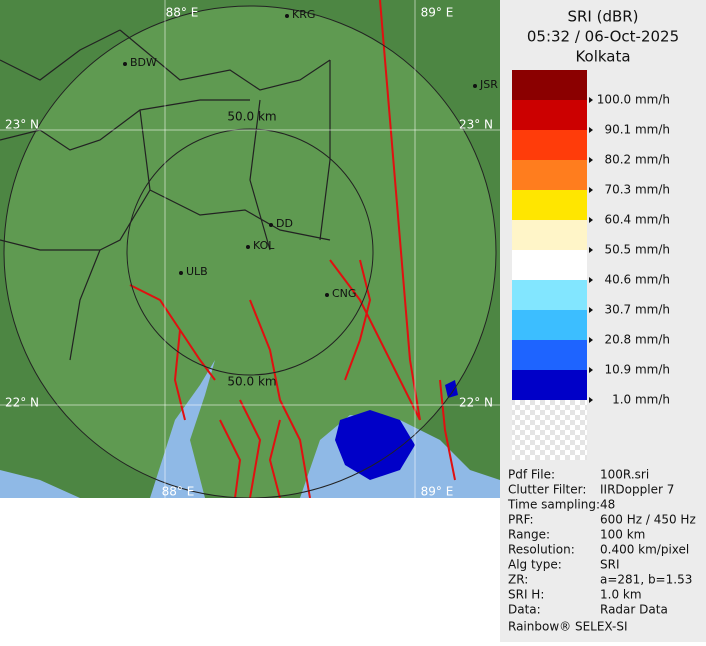 The width and height of the screenshot is (706, 646). What do you see at coordinates (524, 610) in the screenshot?
I see `info-key: Data:` at bounding box center [524, 610].